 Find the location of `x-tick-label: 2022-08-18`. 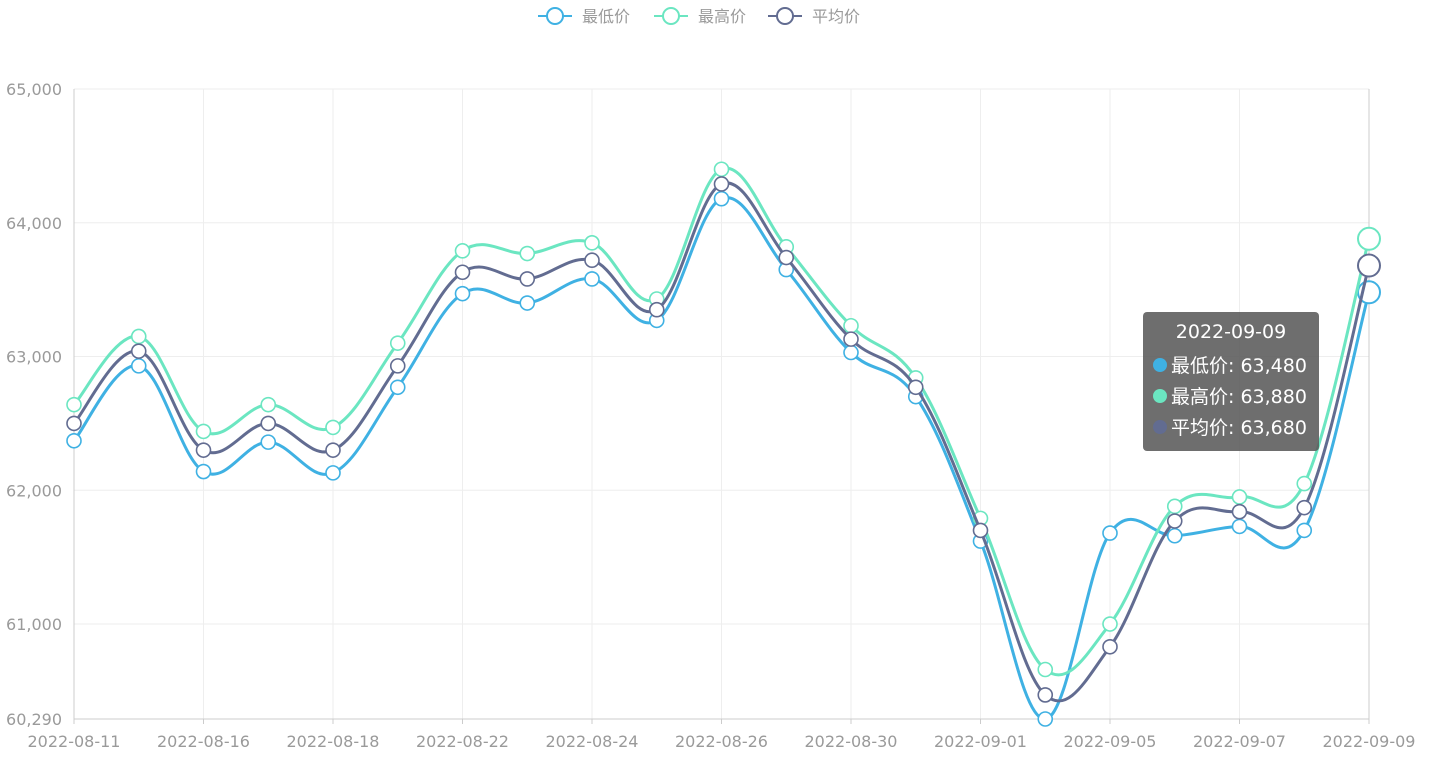

x-tick-label: 2022-08-18 is located at coordinates (333, 741).